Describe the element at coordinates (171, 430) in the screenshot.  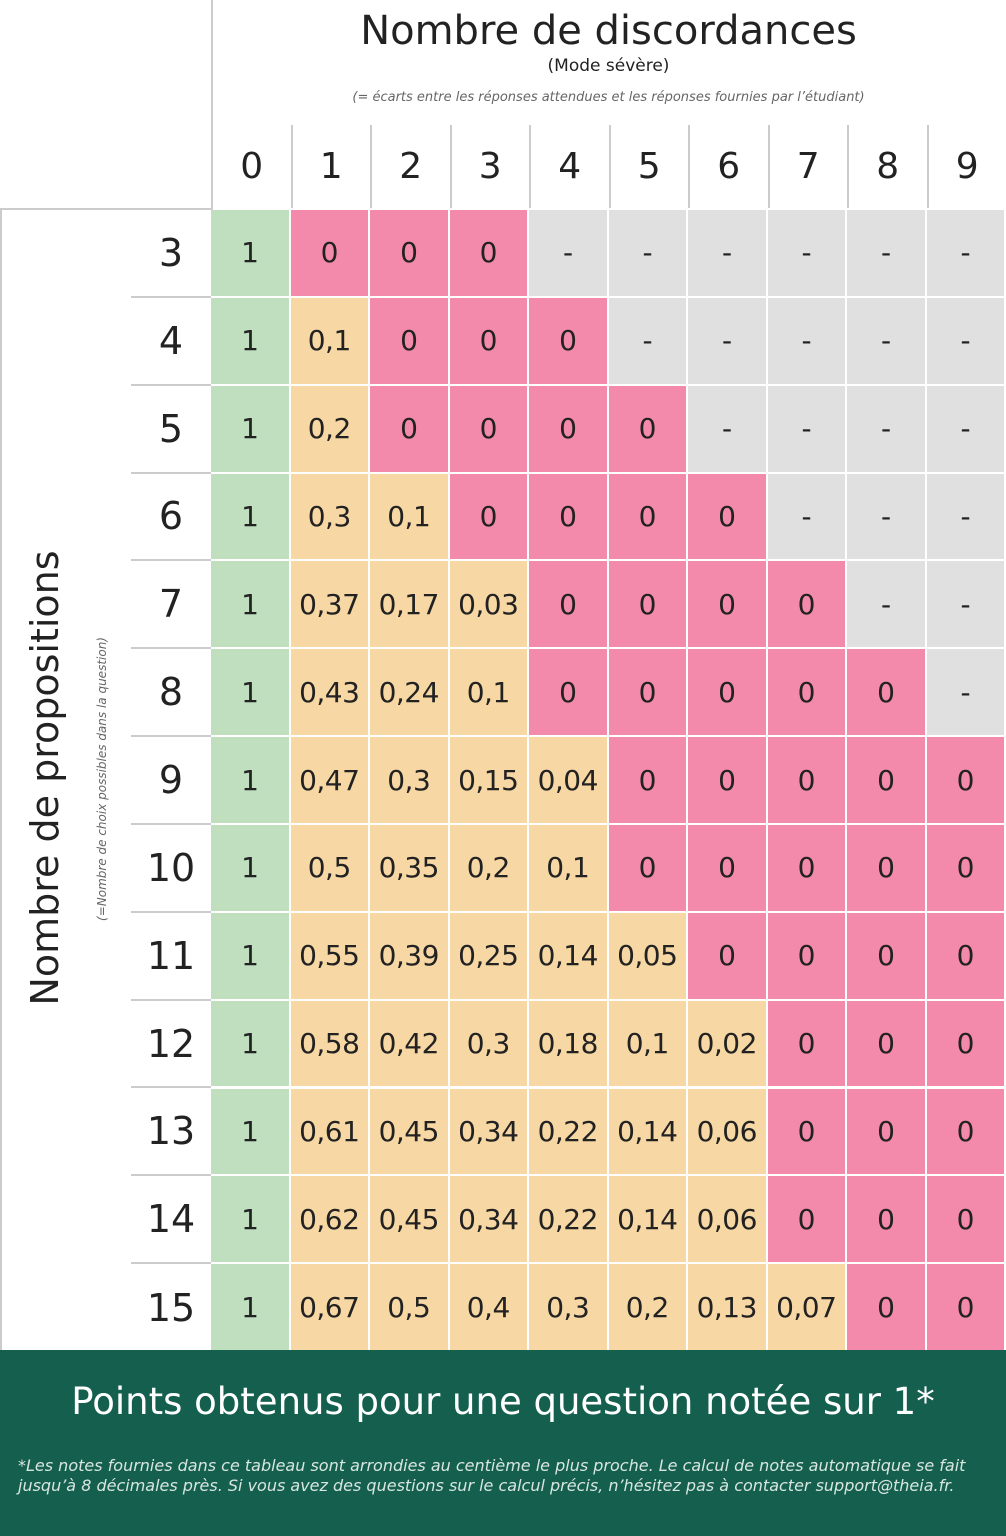
I see `row-label: 5` at that location.